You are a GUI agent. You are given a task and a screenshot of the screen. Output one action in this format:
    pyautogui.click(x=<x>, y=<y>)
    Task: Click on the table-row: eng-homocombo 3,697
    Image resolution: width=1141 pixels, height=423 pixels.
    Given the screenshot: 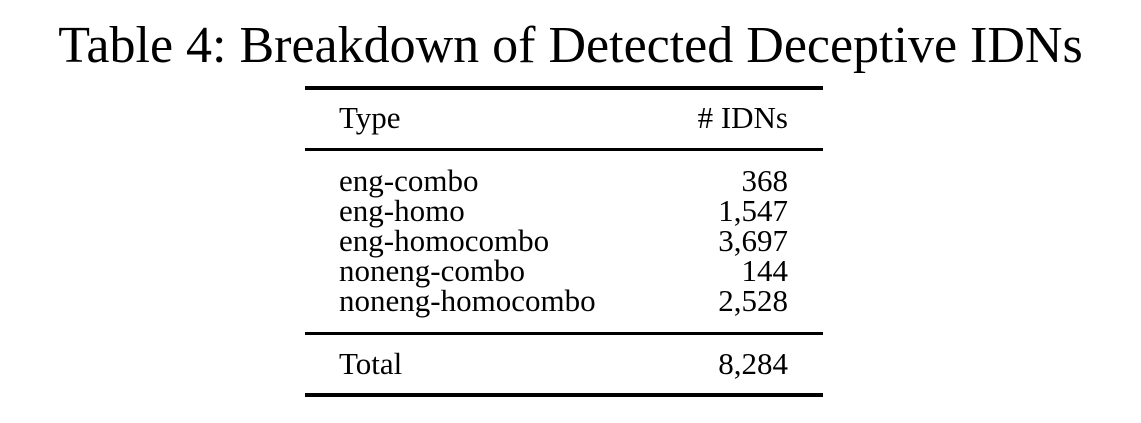 What is the action you would take?
    pyautogui.click(x=564, y=240)
    